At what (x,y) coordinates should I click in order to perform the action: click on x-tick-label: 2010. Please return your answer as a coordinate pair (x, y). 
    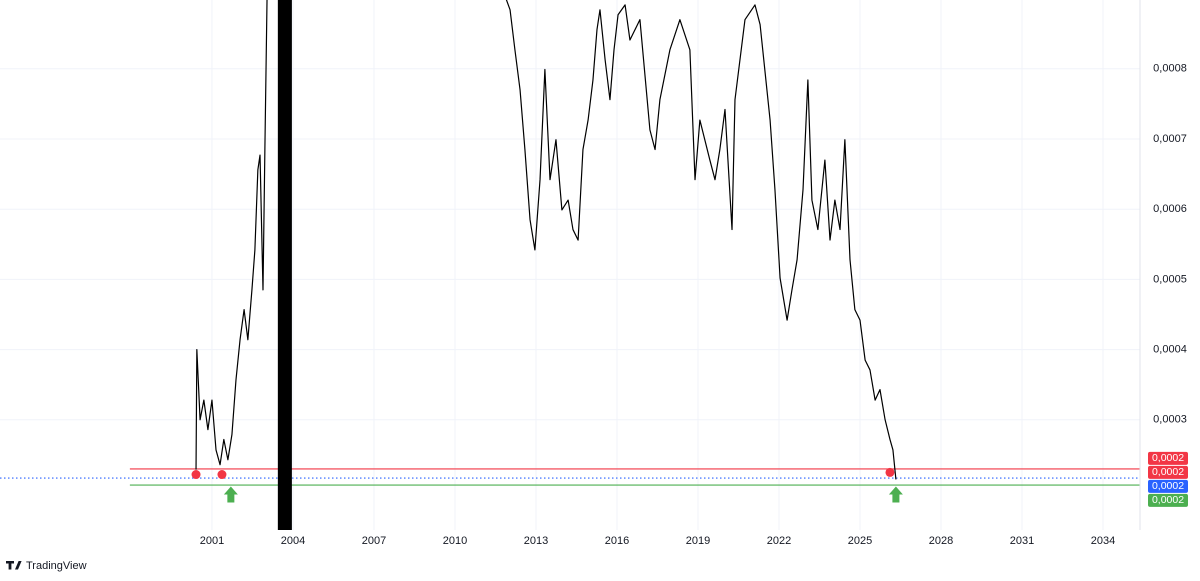
    Looking at the image, I should click on (455, 541).